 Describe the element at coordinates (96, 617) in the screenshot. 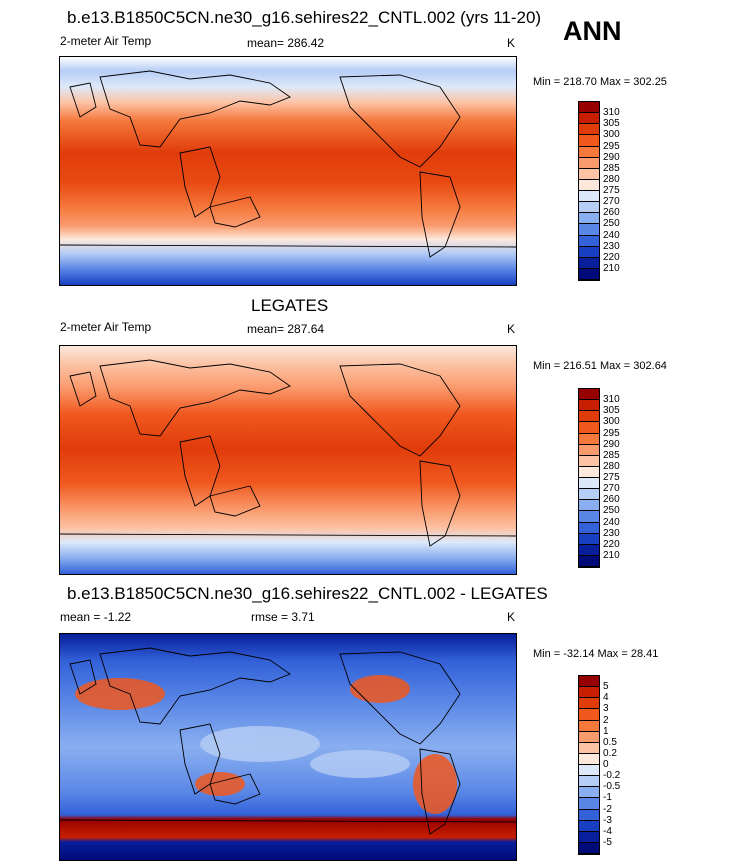

I see `panel-diff-mean: mean = -1.22` at that location.